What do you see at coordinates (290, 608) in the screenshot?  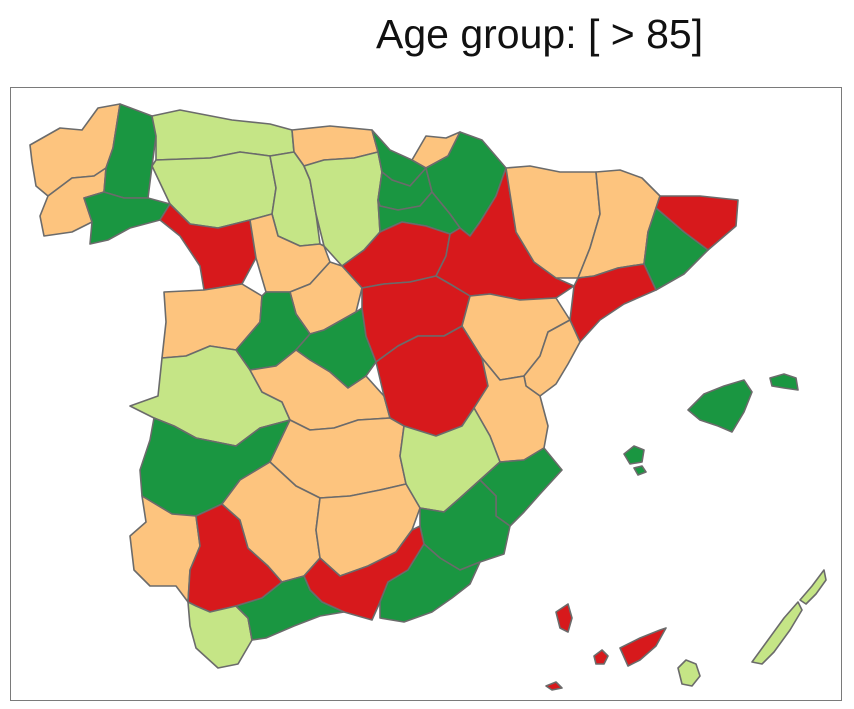 I see `province-malaga` at bounding box center [290, 608].